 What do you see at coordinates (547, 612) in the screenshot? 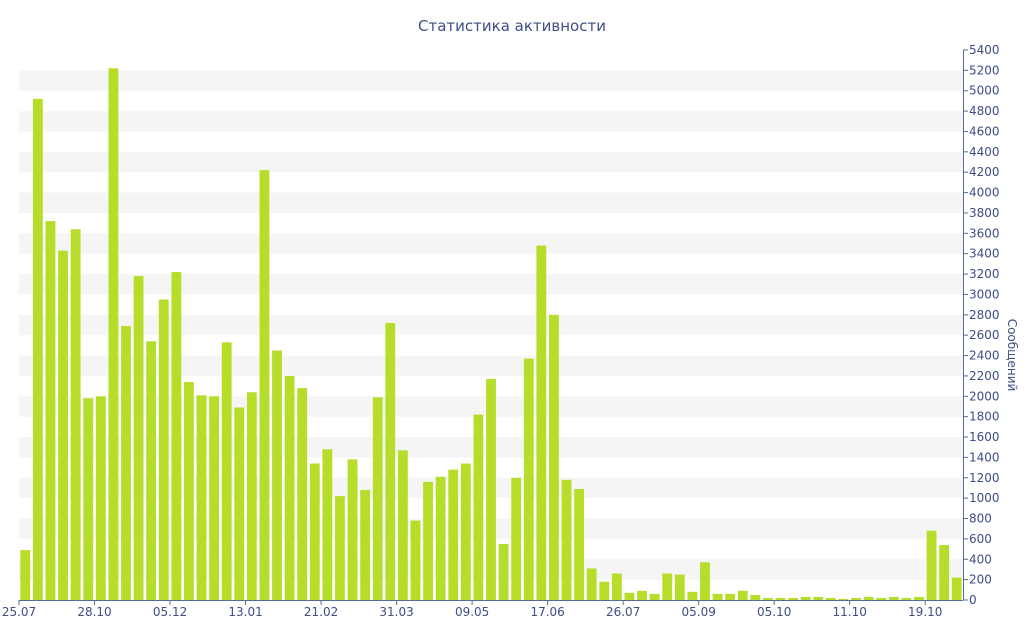
I see `x-tick-label: 17.06` at bounding box center [547, 612].